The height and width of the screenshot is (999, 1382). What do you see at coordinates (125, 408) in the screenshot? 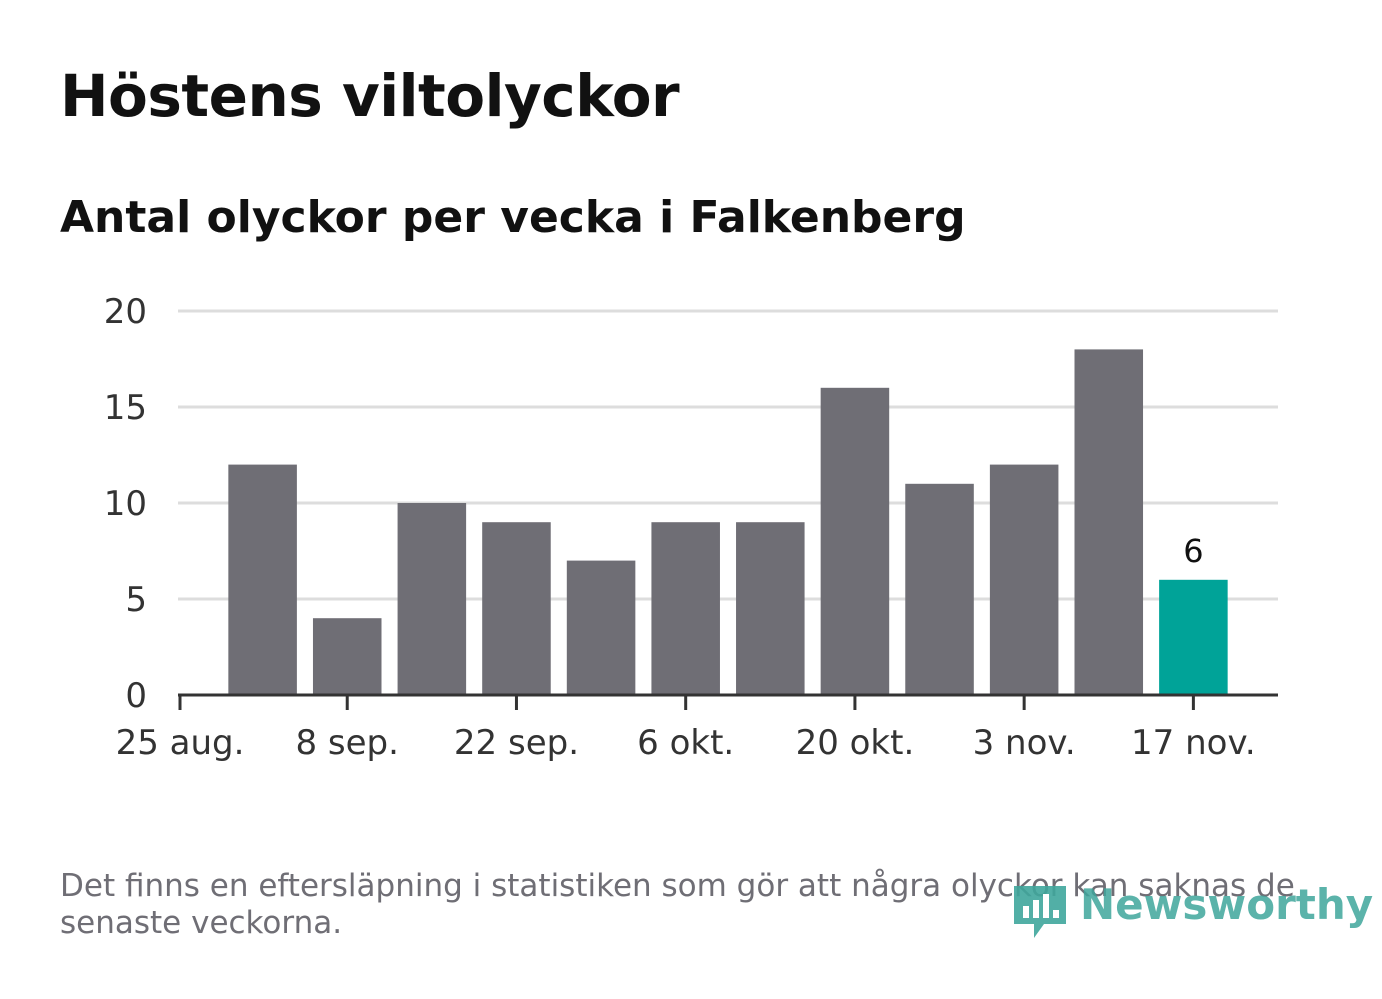
I see `y-tick-label: 15` at bounding box center [125, 408].